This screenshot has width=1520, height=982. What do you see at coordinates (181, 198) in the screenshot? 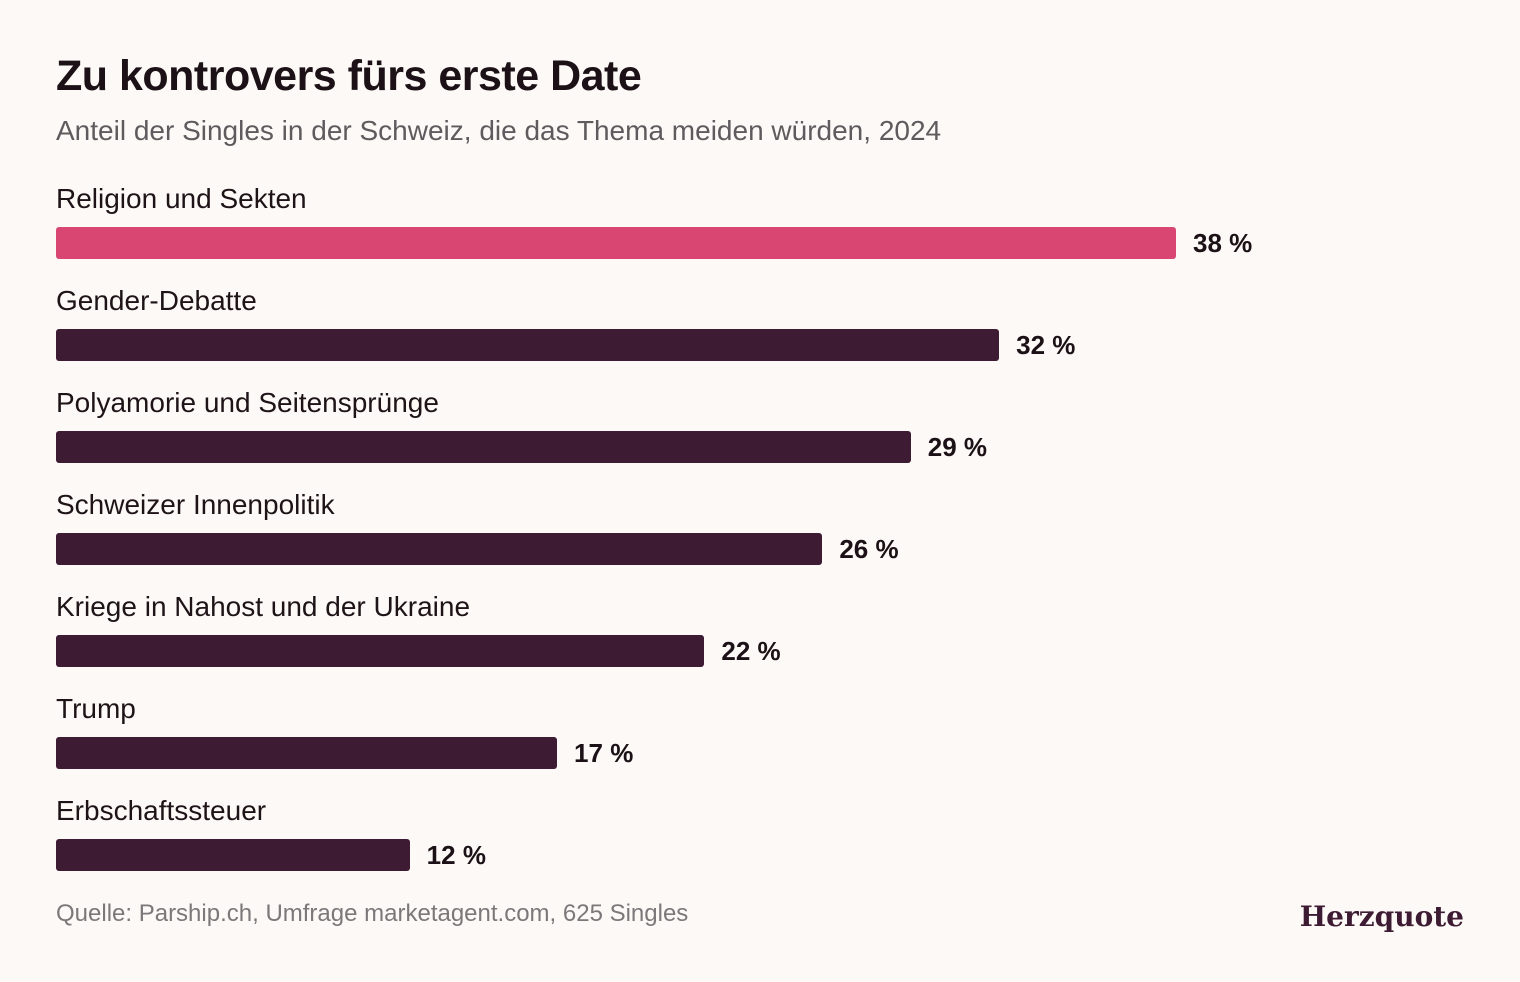
I see `category-label: Religion und Sekten` at bounding box center [181, 198].